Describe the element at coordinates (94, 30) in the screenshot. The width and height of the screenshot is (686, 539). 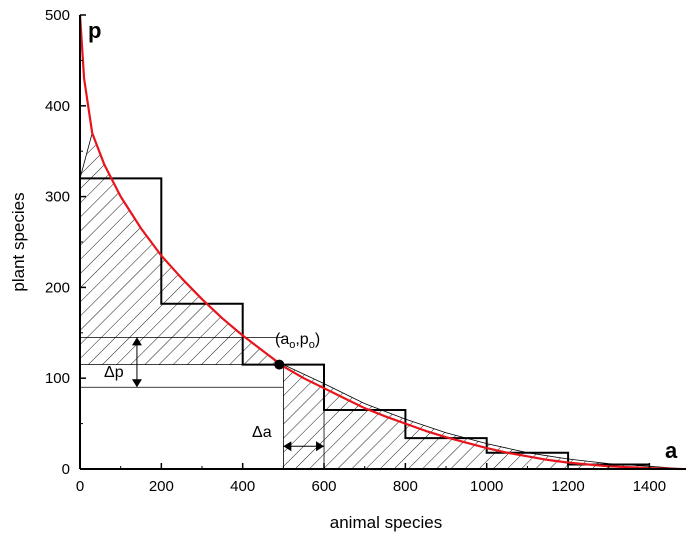
I see `corner-label-p: p` at that location.